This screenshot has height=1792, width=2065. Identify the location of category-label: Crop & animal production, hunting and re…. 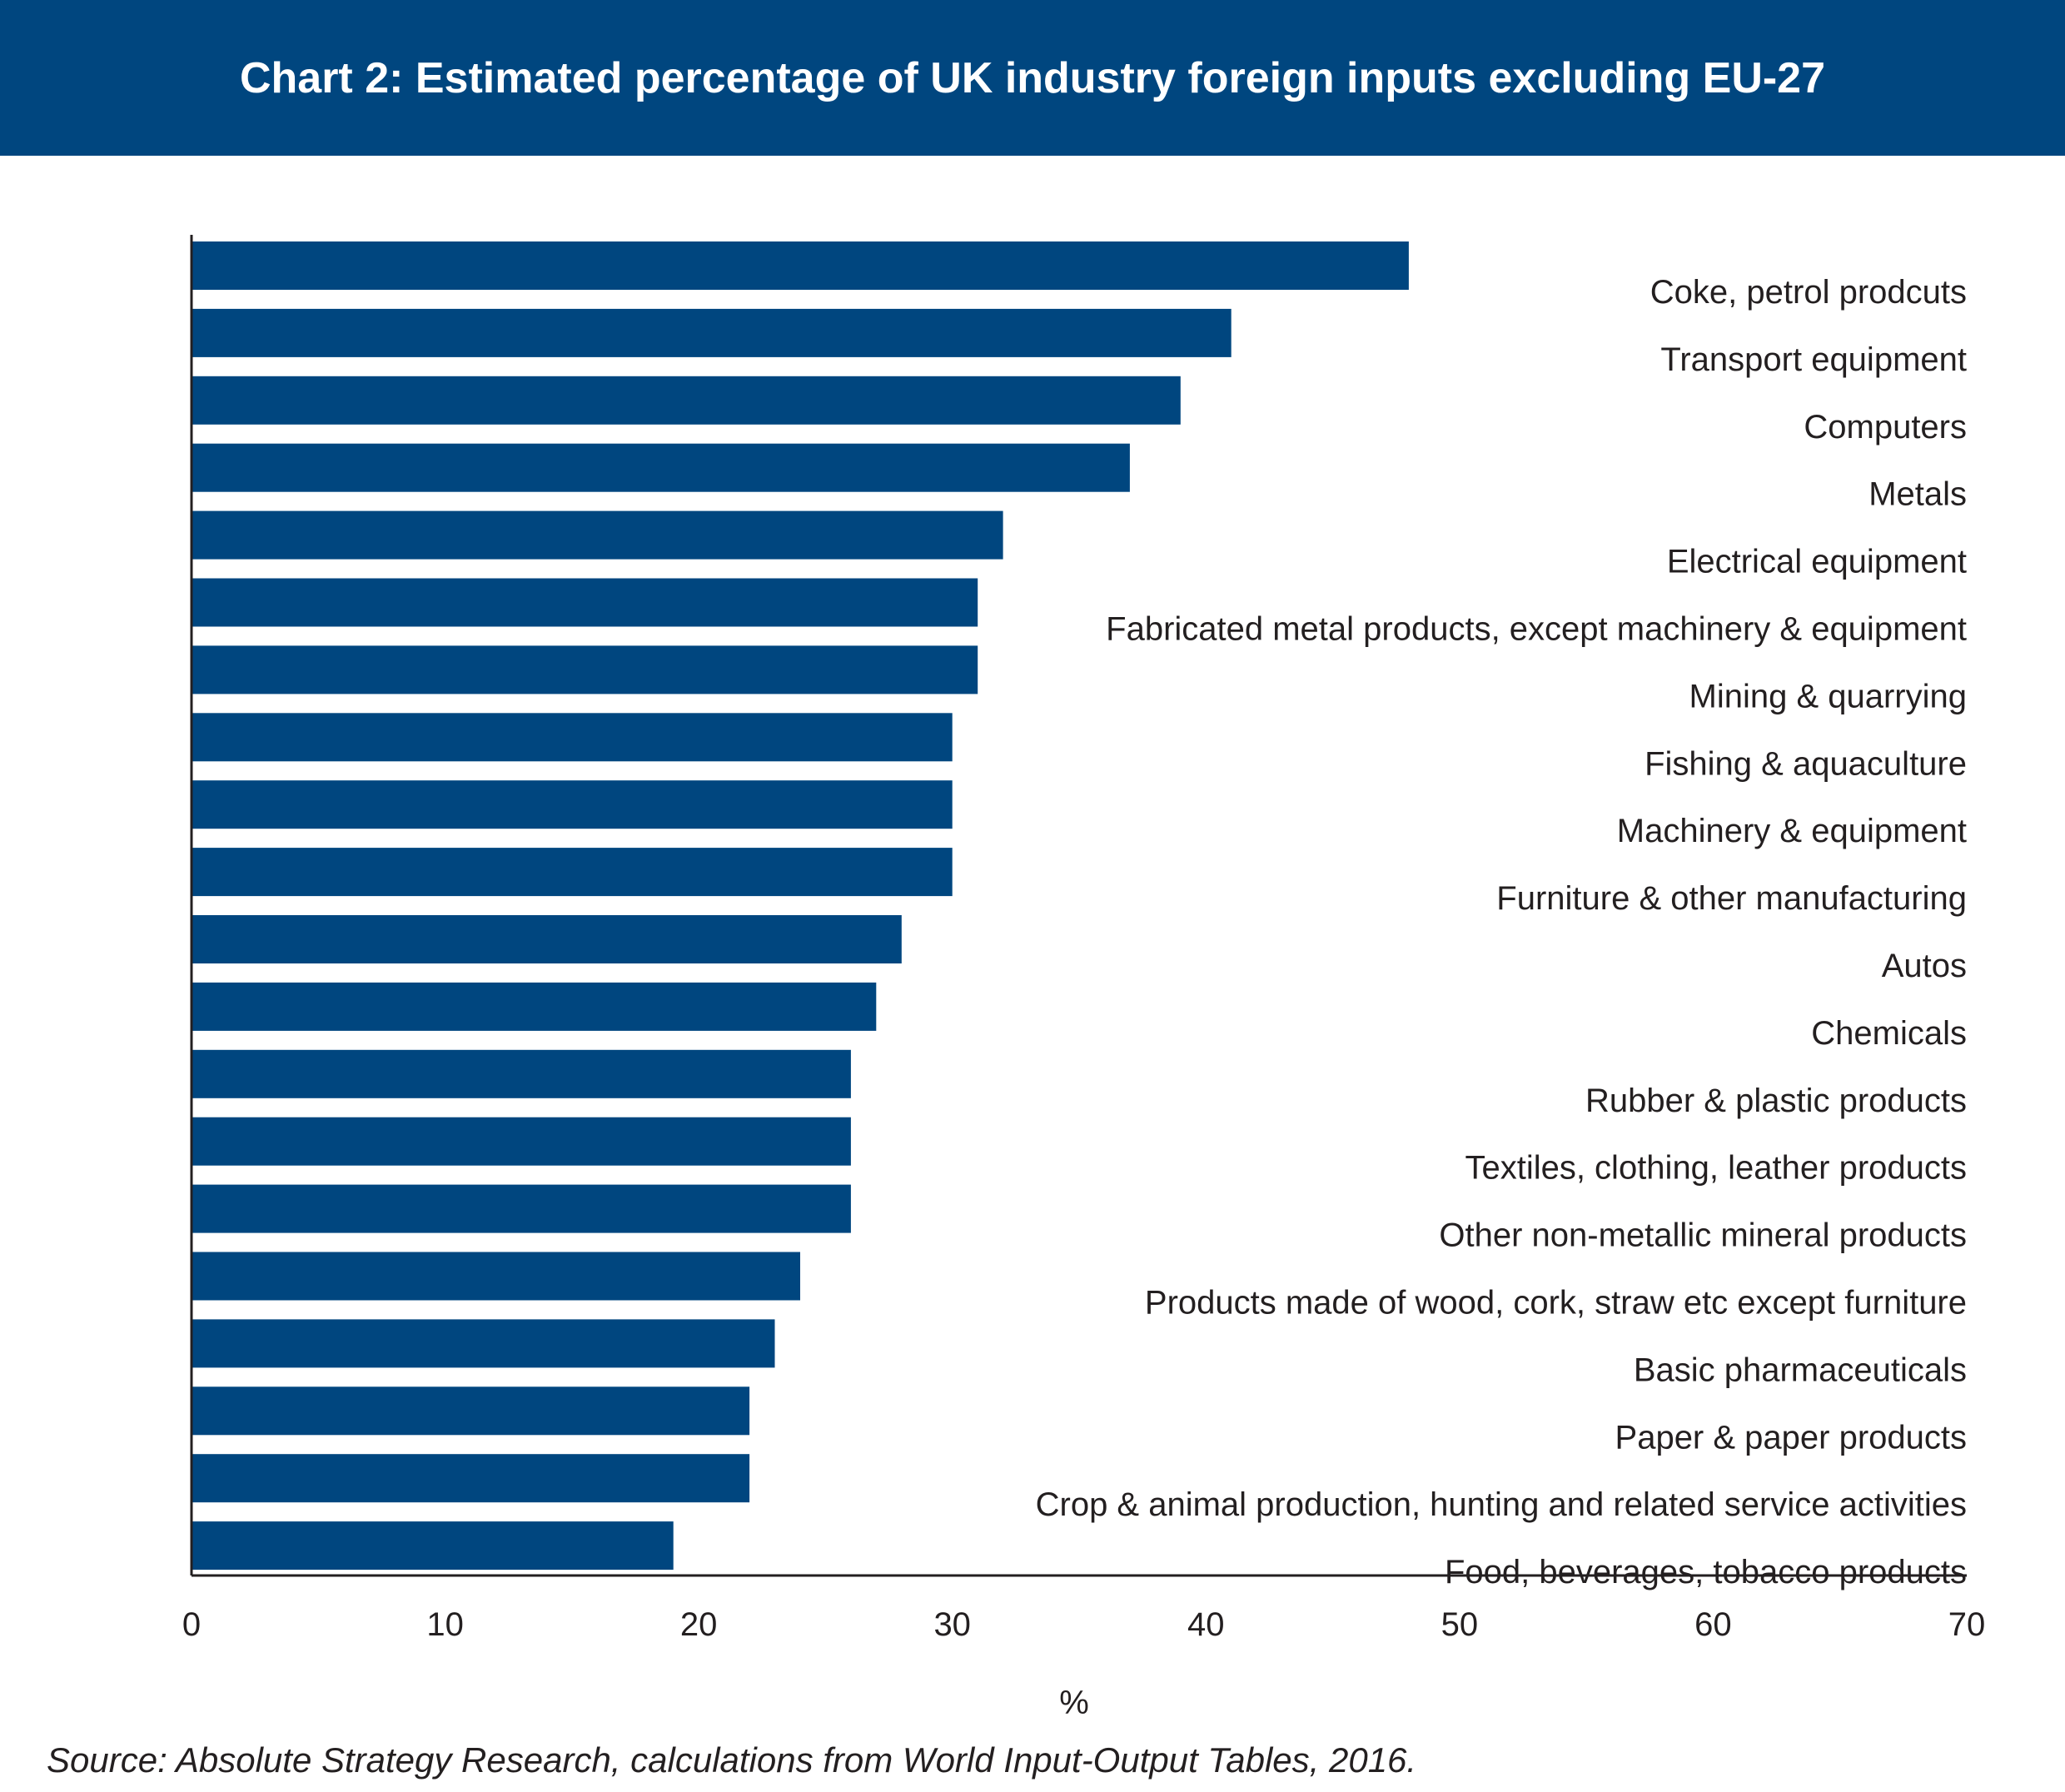
(1501, 1504).